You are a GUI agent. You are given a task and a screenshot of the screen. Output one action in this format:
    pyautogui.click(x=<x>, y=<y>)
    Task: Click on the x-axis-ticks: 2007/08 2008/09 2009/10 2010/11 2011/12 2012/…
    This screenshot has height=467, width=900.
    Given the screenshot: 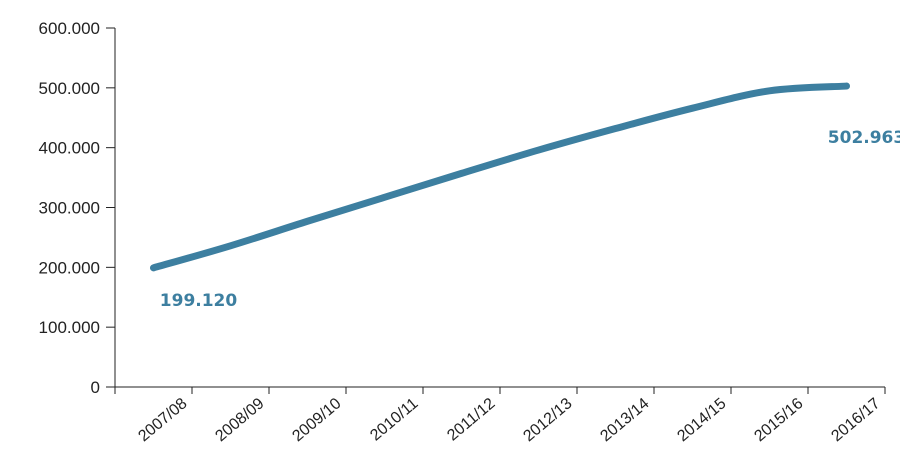 What is the action you would take?
    pyautogui.click(x=500, y=416)
    